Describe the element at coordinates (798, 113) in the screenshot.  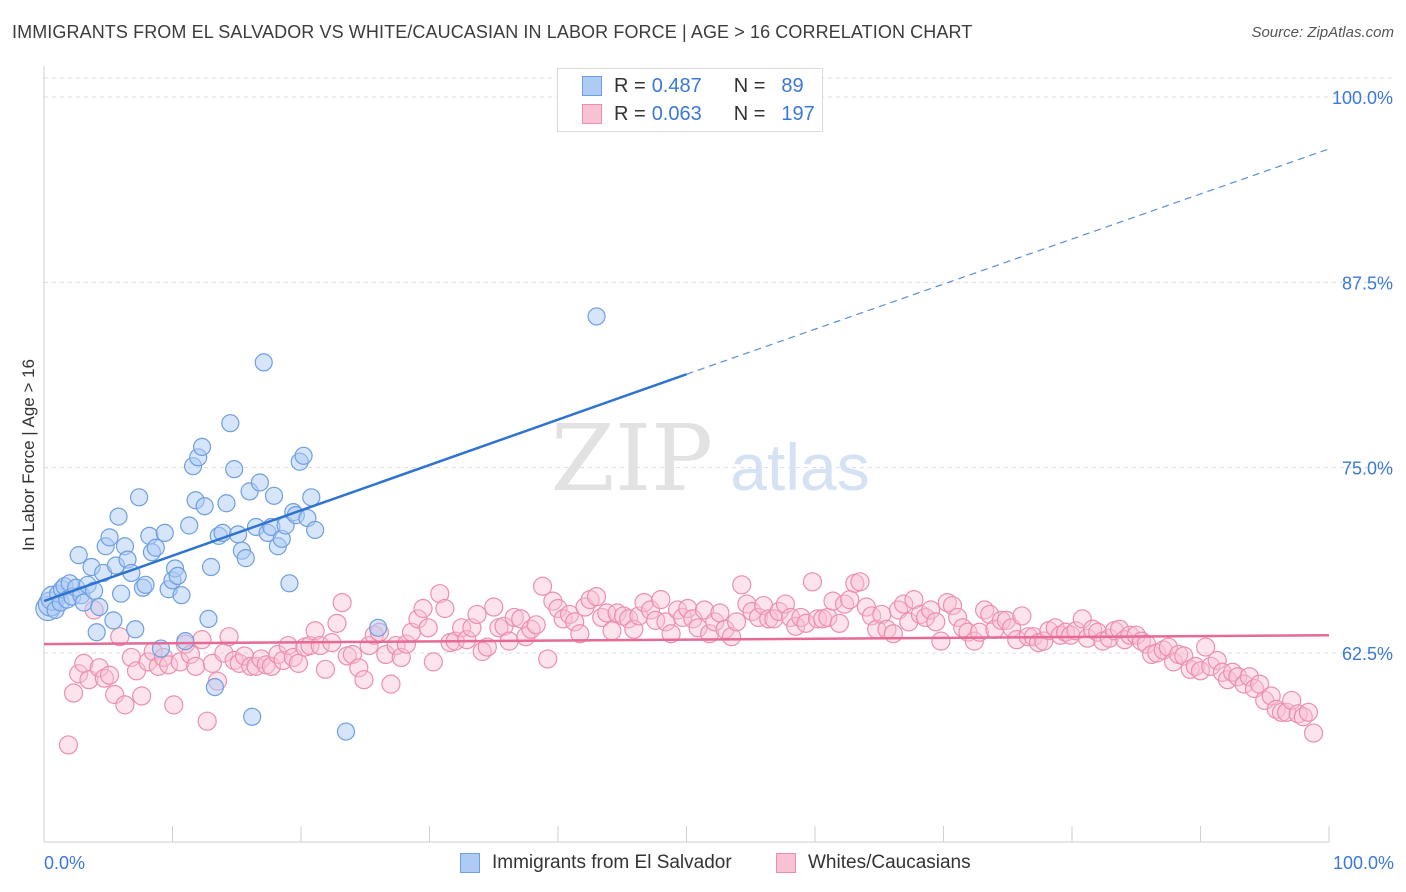
I see `legend-n-value: 197` at that location.